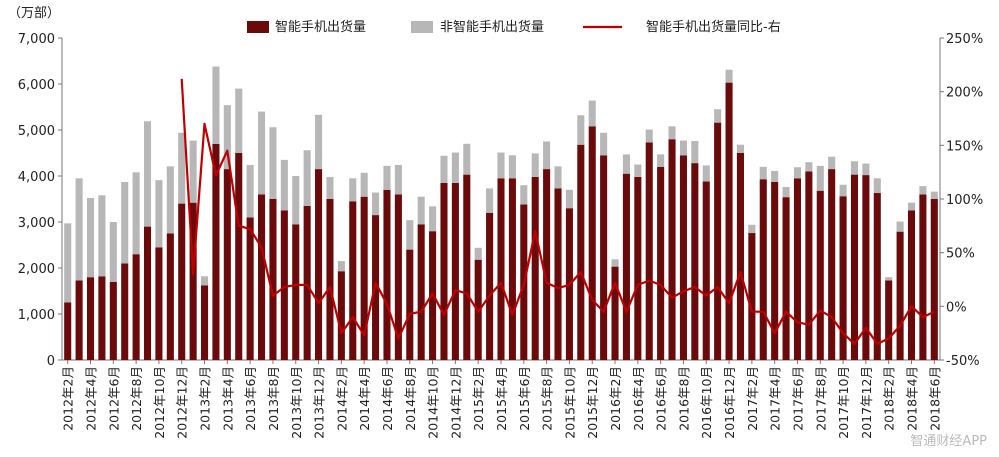 The height and width of the screenshot is (457, 999). Describe the element at coordinates (319, 402) in the screenshot. I see `x-tick-label: 2013年12月` at that location.